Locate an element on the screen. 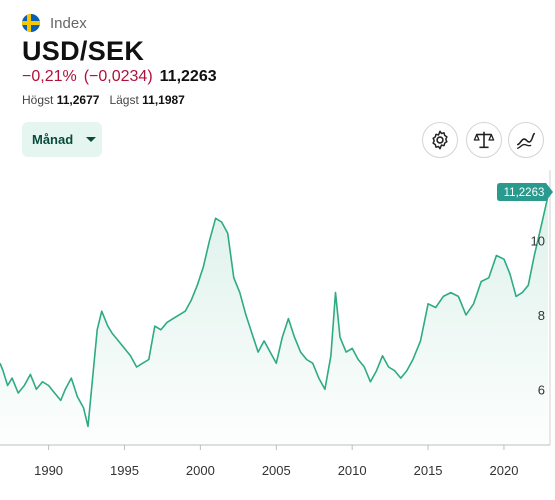 This screenshot has height=500, width=555. last-value-label: 11,2263 is located at coordinates (524, 193).